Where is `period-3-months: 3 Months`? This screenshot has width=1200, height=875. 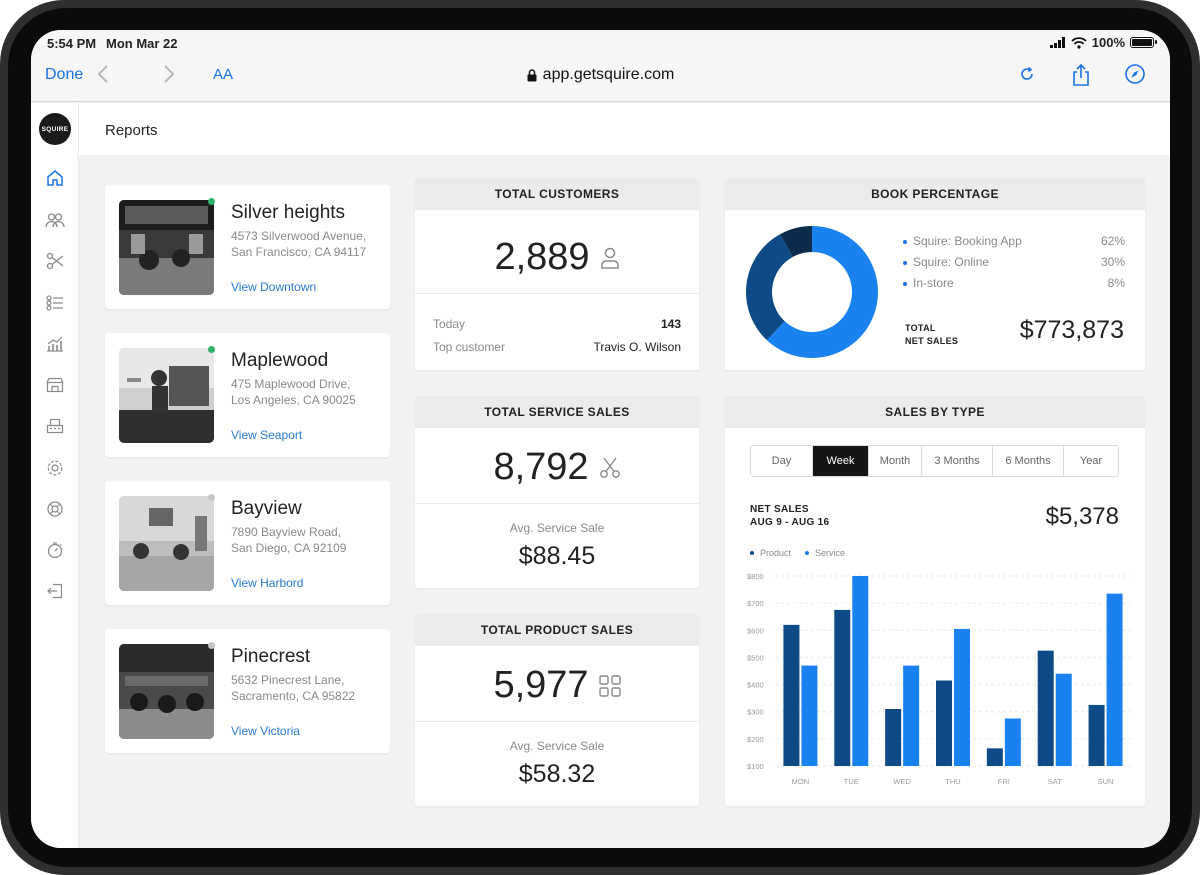 period-3-months: 3 Months is located at coordinates (957, 461).